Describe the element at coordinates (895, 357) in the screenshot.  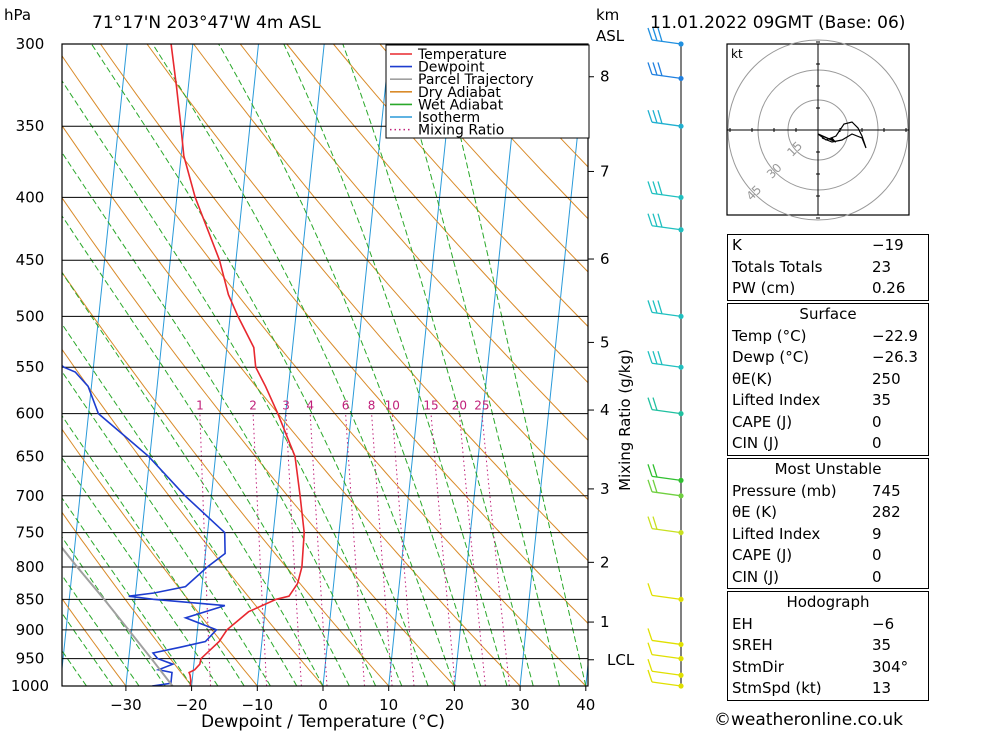
I see `surface-row-value: −26.3` at that location.